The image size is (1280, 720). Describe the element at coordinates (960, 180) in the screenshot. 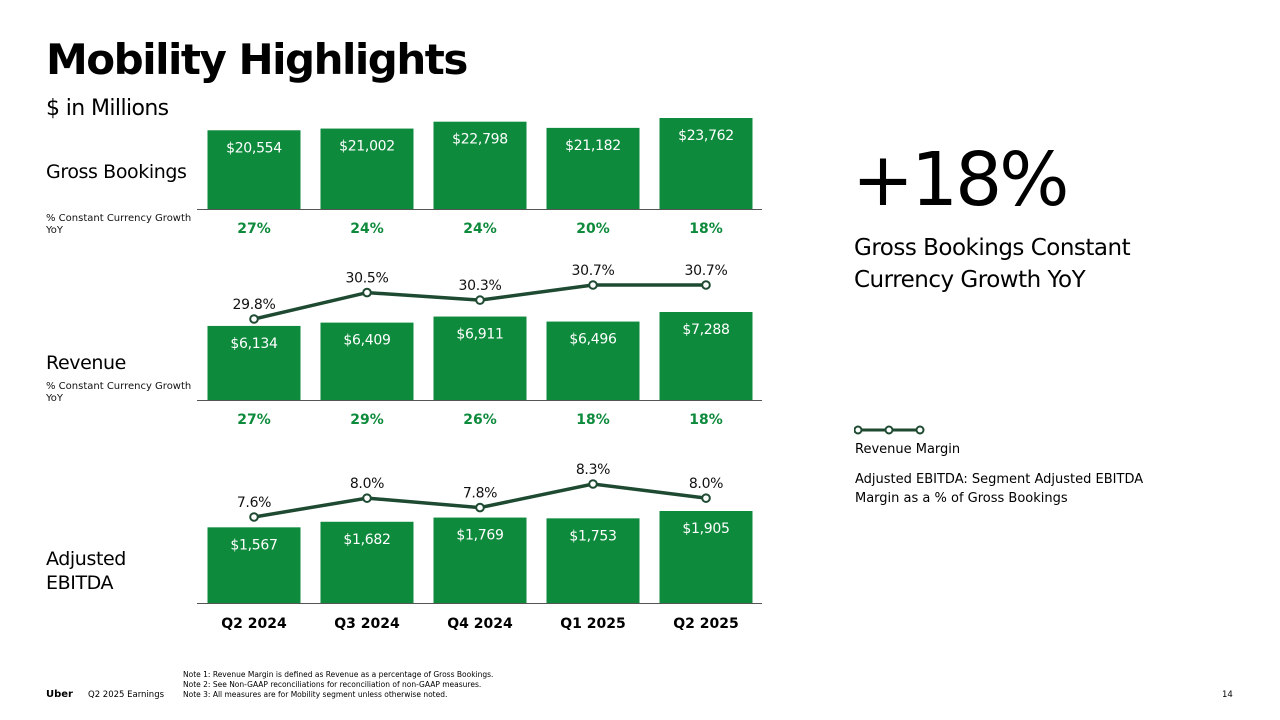

I see `highlight-value: +18%` at that location.